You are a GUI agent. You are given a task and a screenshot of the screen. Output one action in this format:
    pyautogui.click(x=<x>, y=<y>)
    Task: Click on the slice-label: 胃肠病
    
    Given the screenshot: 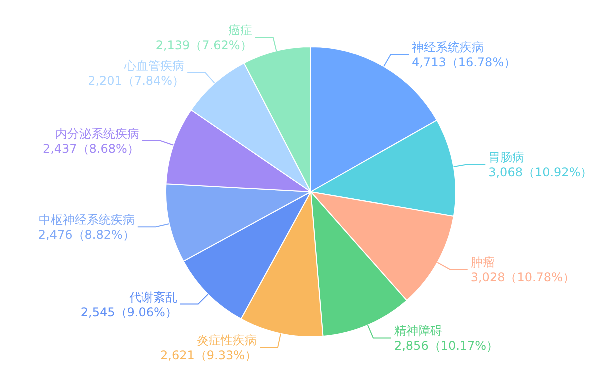 What is the action you would take?
    pyautogui.click(x=506, y=157)
    